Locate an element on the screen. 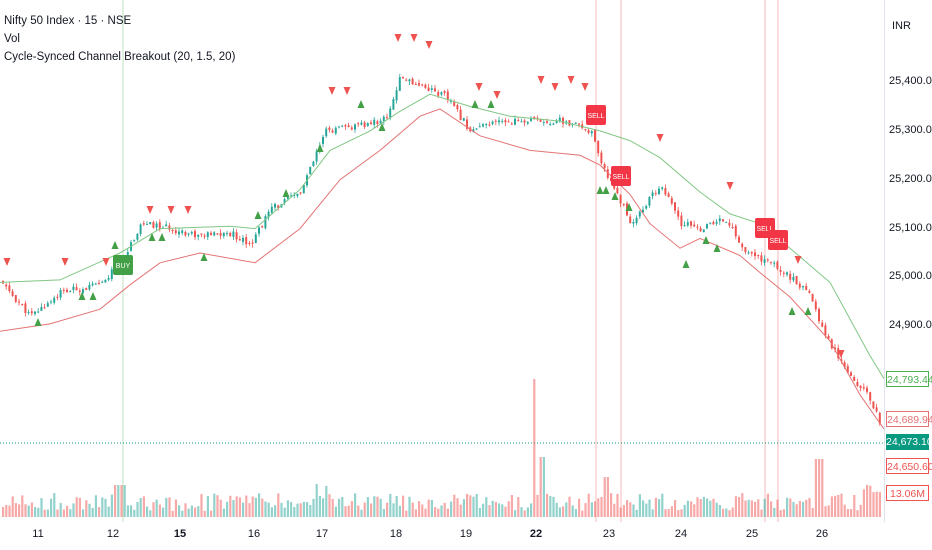 The image size is (932, 550). x-tick-label: 23 is located at coordinates (609, 534).